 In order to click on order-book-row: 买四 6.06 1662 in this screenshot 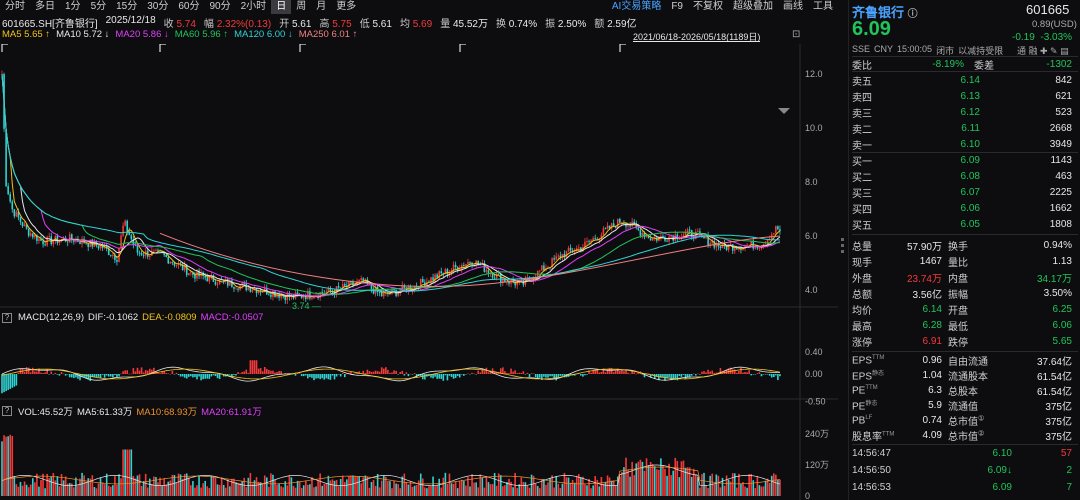, I will do `click(965, 208)`.